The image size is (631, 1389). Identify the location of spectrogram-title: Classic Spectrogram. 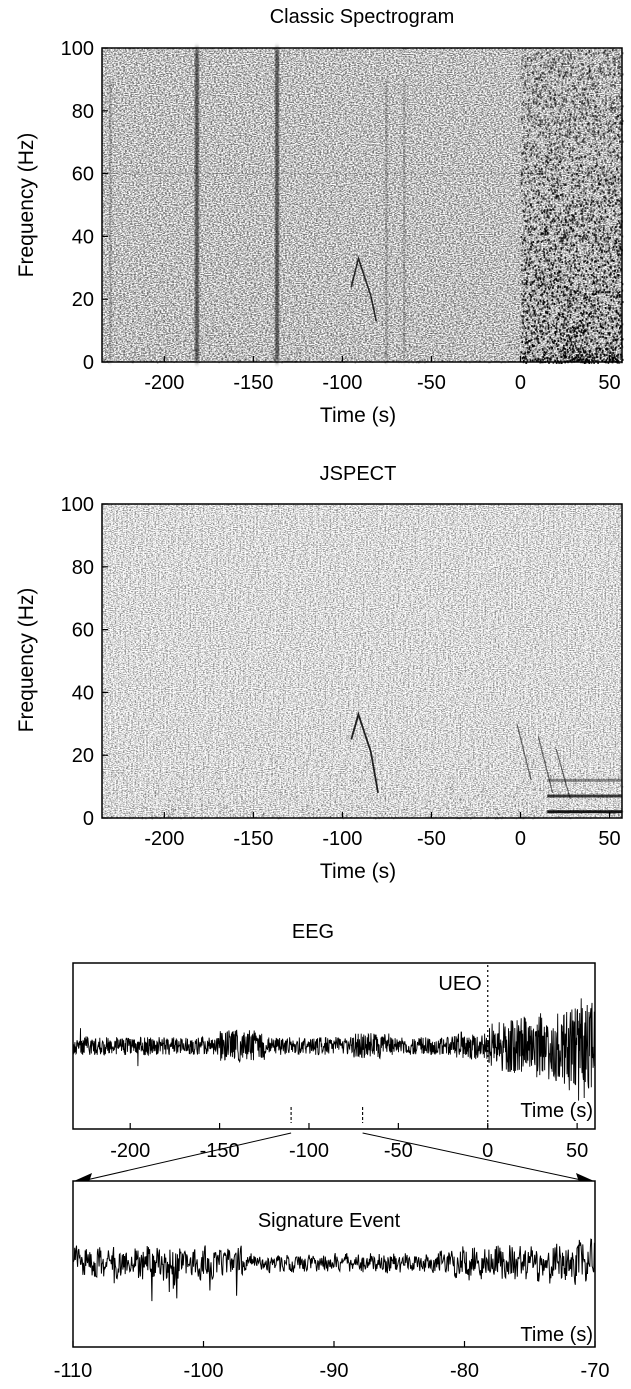
(362, 17).